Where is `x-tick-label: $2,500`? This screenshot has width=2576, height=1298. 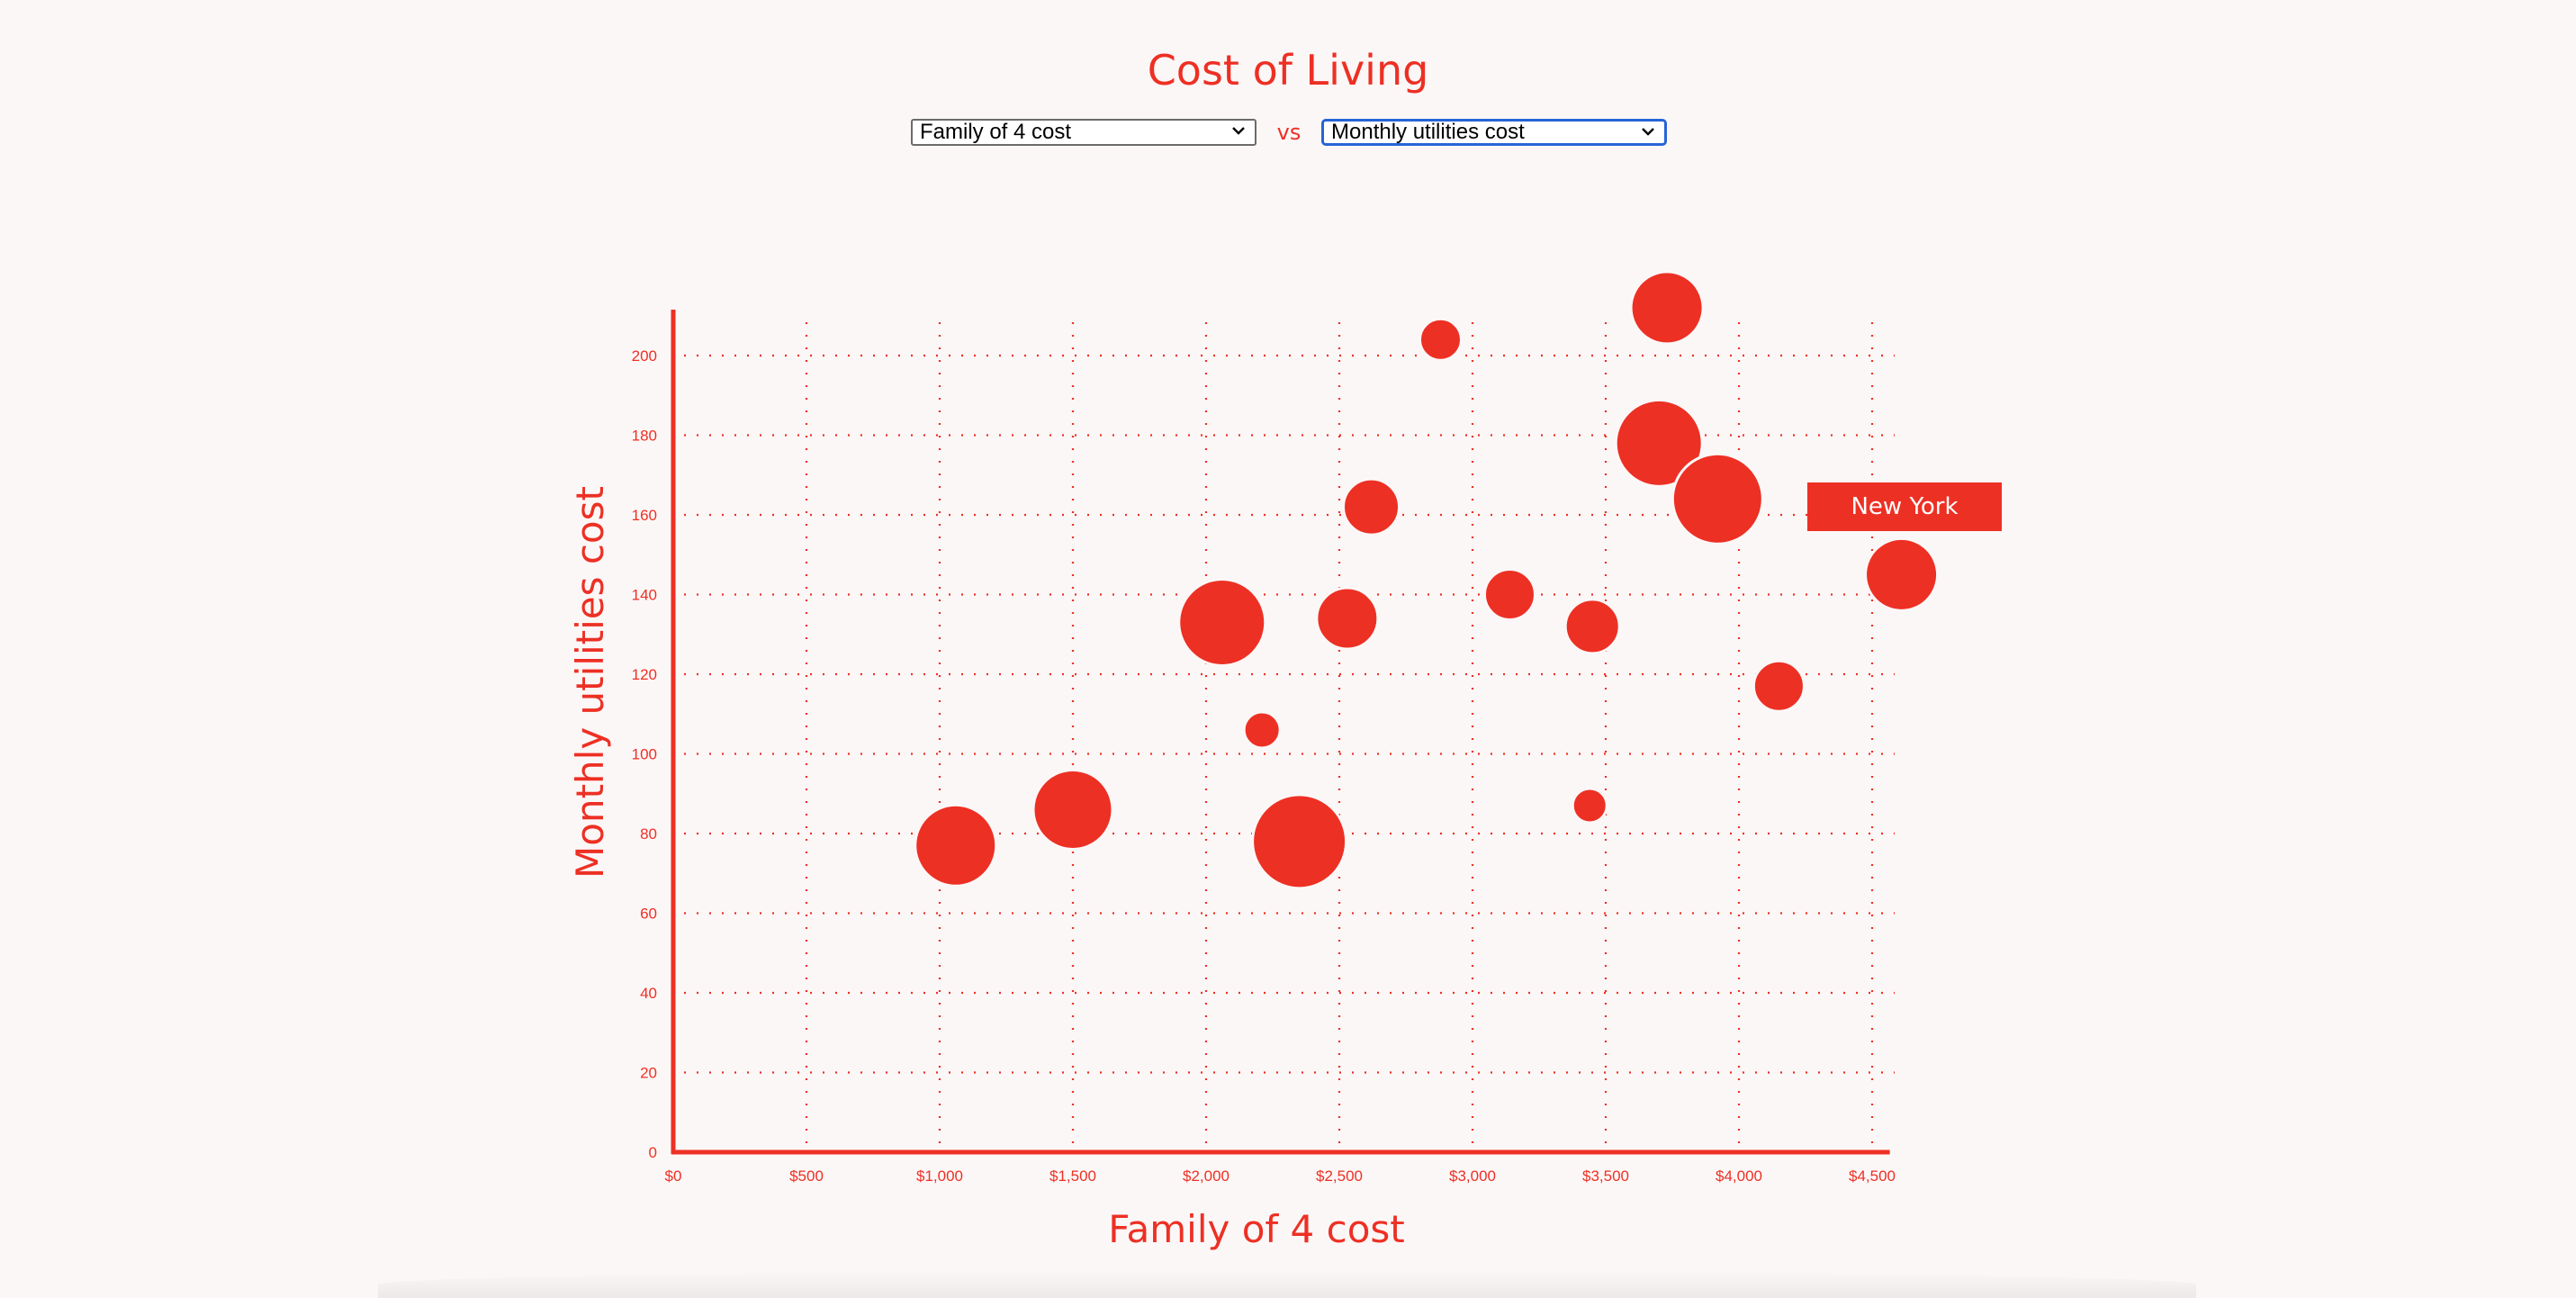
x-tick-label: $2,500 is located at coordinates (1339, 1176).